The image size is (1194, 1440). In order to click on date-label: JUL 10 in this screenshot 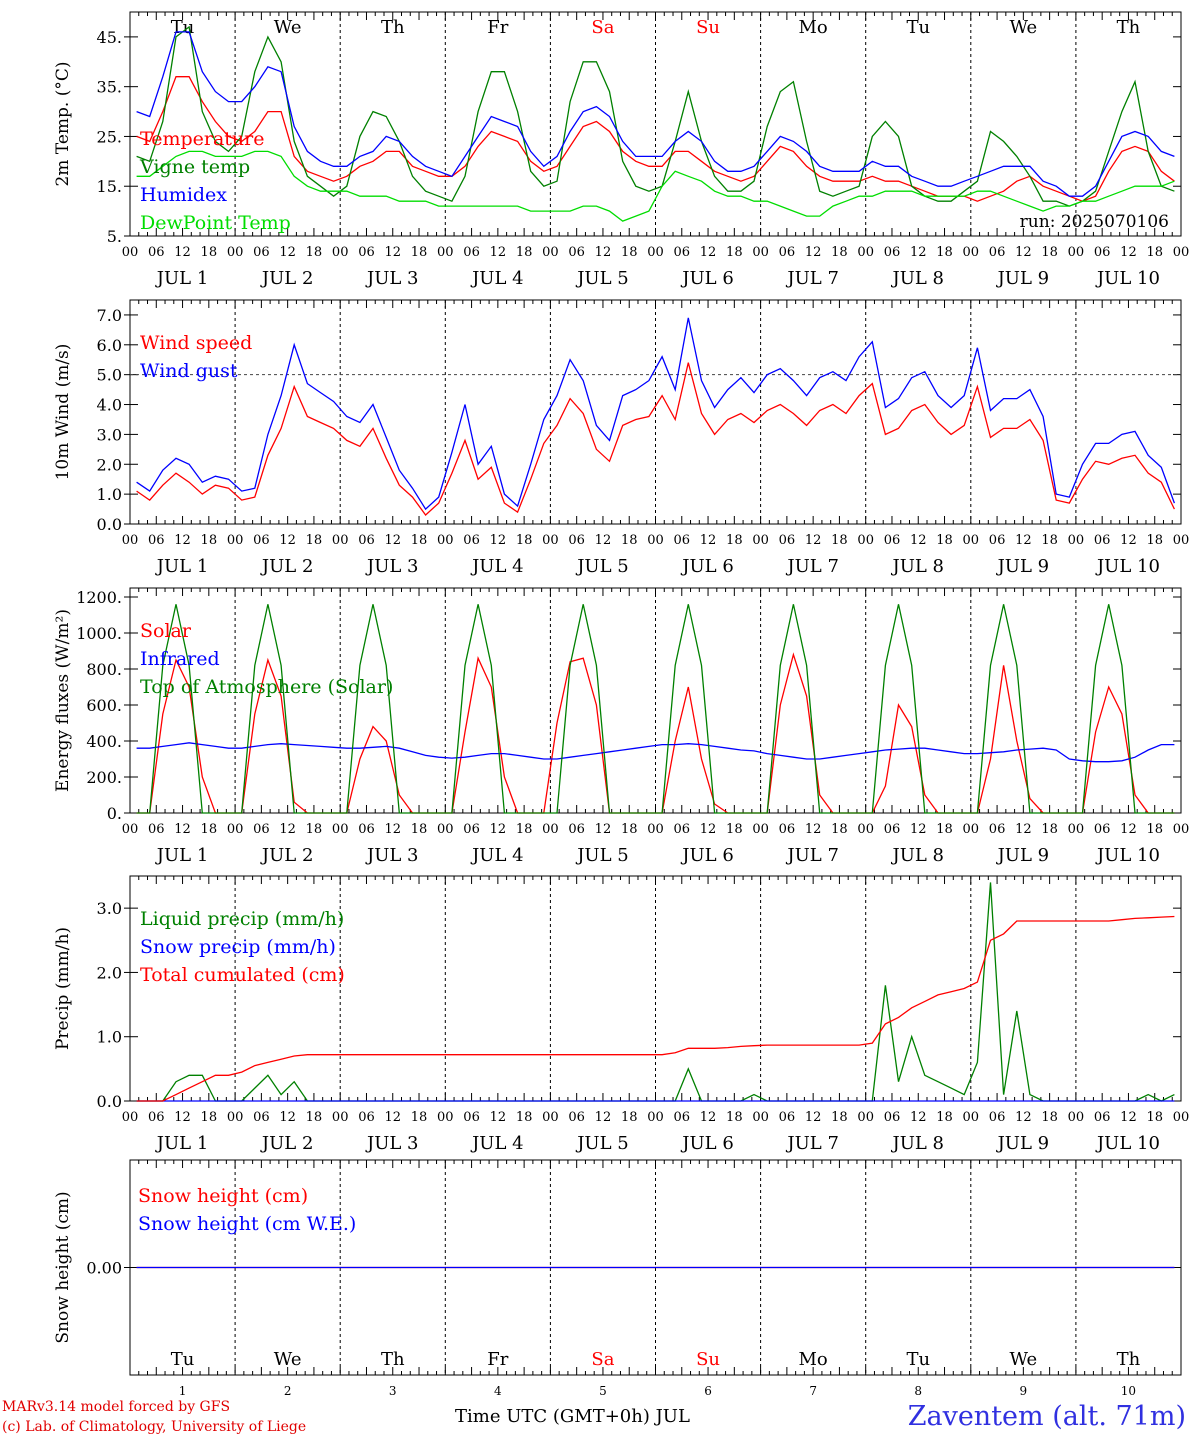, I will do `click(1127, 566)`.